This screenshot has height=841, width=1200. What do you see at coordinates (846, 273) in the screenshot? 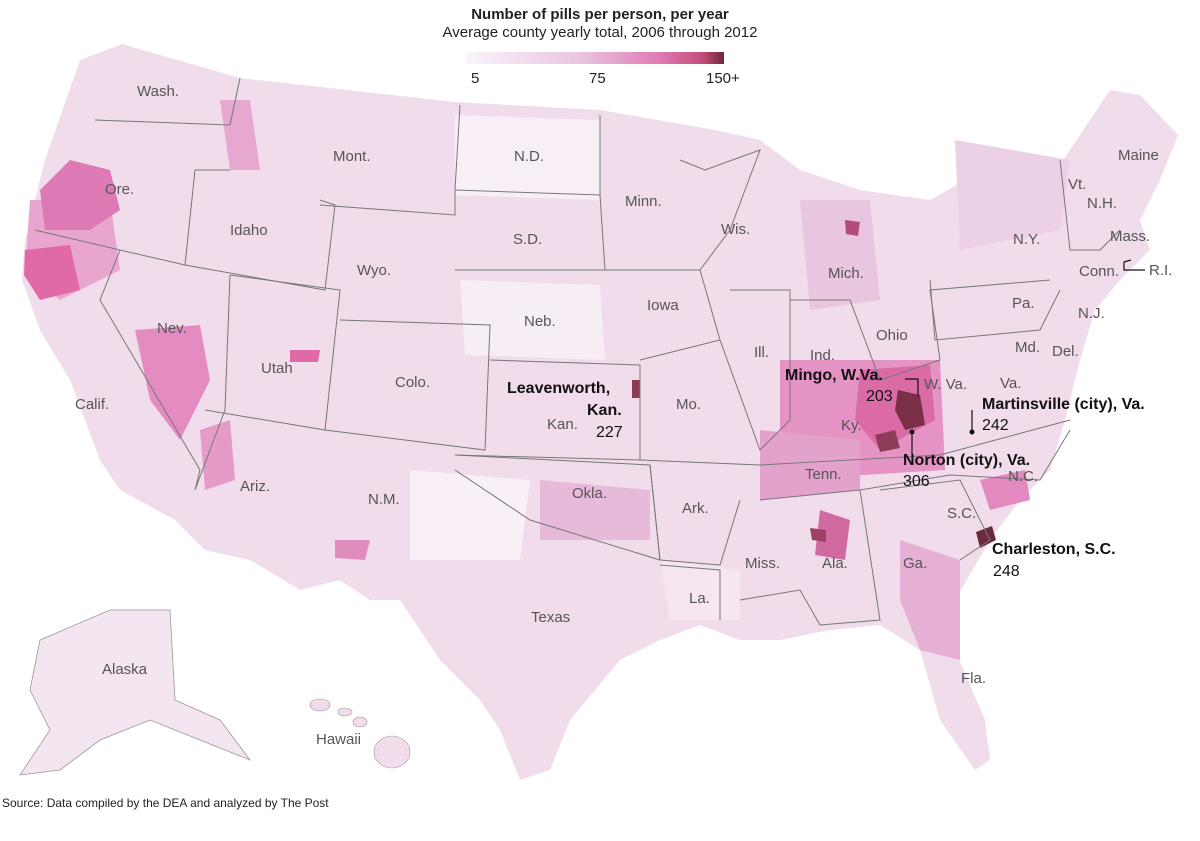
I see `state-label-mich: Mich.` at bounding box center [846, 273].